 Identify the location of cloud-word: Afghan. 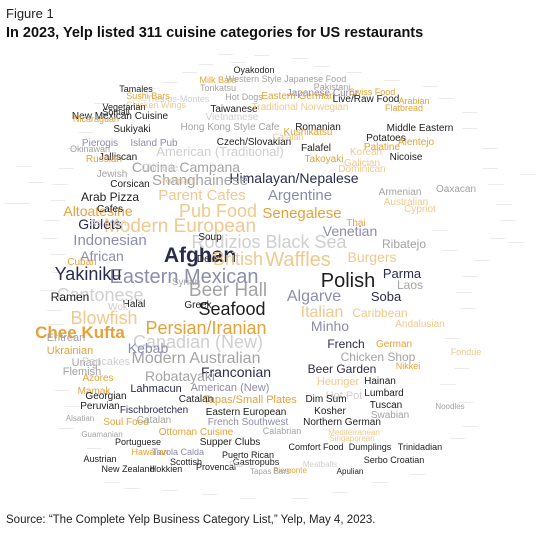
(200, 255).